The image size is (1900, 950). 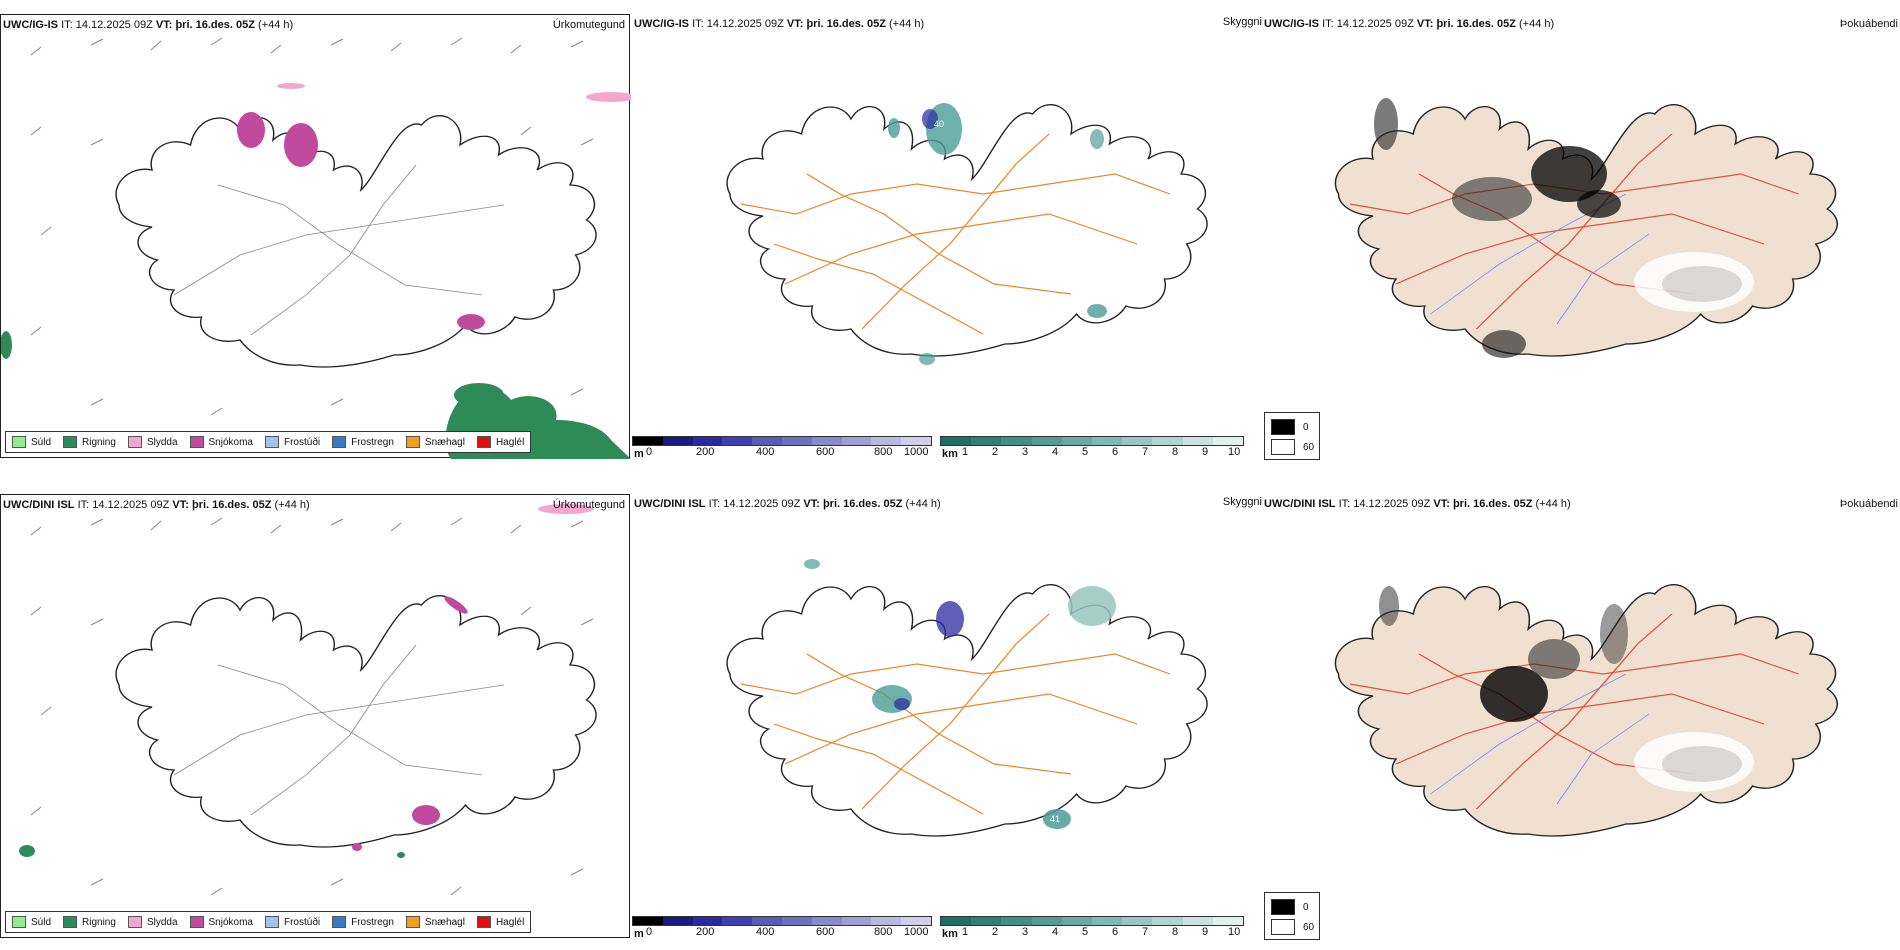 What do you see at coordinates (316, 248) in the screenshot?
I see `precip-type-map-canvas-ig` at bounding box center [316, 248].